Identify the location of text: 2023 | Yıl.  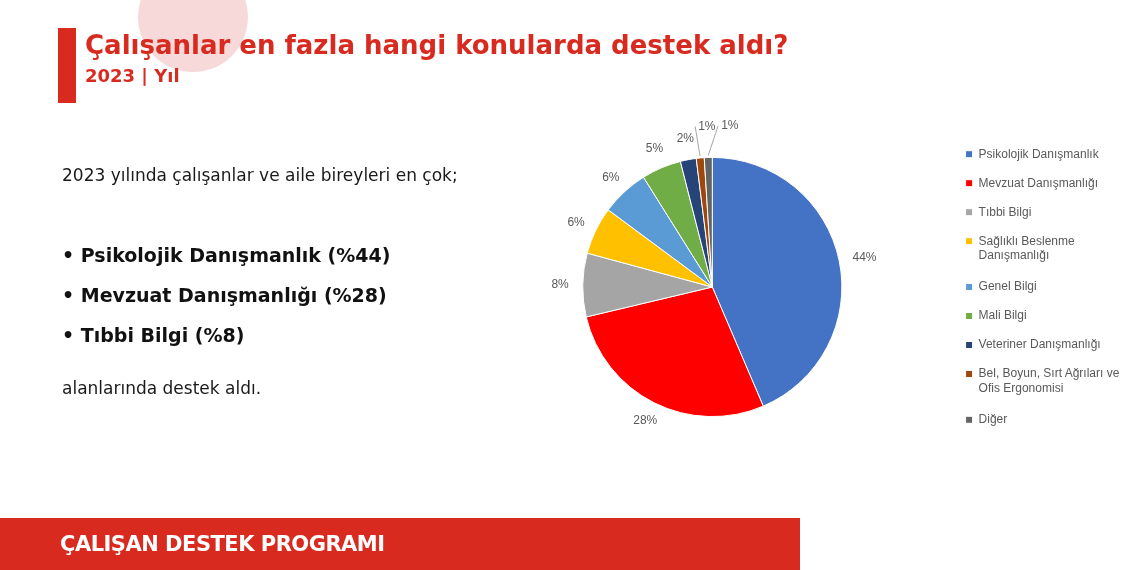
(132, 76).